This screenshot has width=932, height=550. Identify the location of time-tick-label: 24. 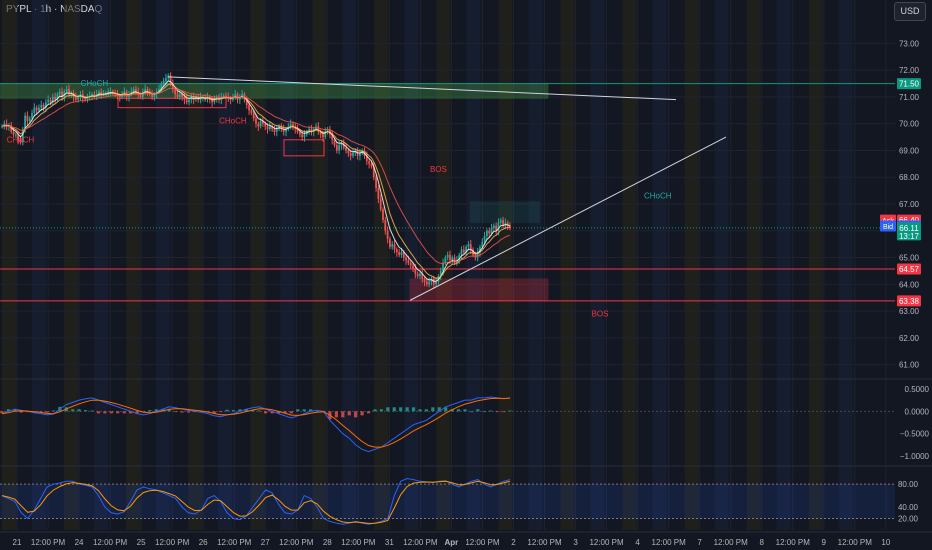
(79, 542).